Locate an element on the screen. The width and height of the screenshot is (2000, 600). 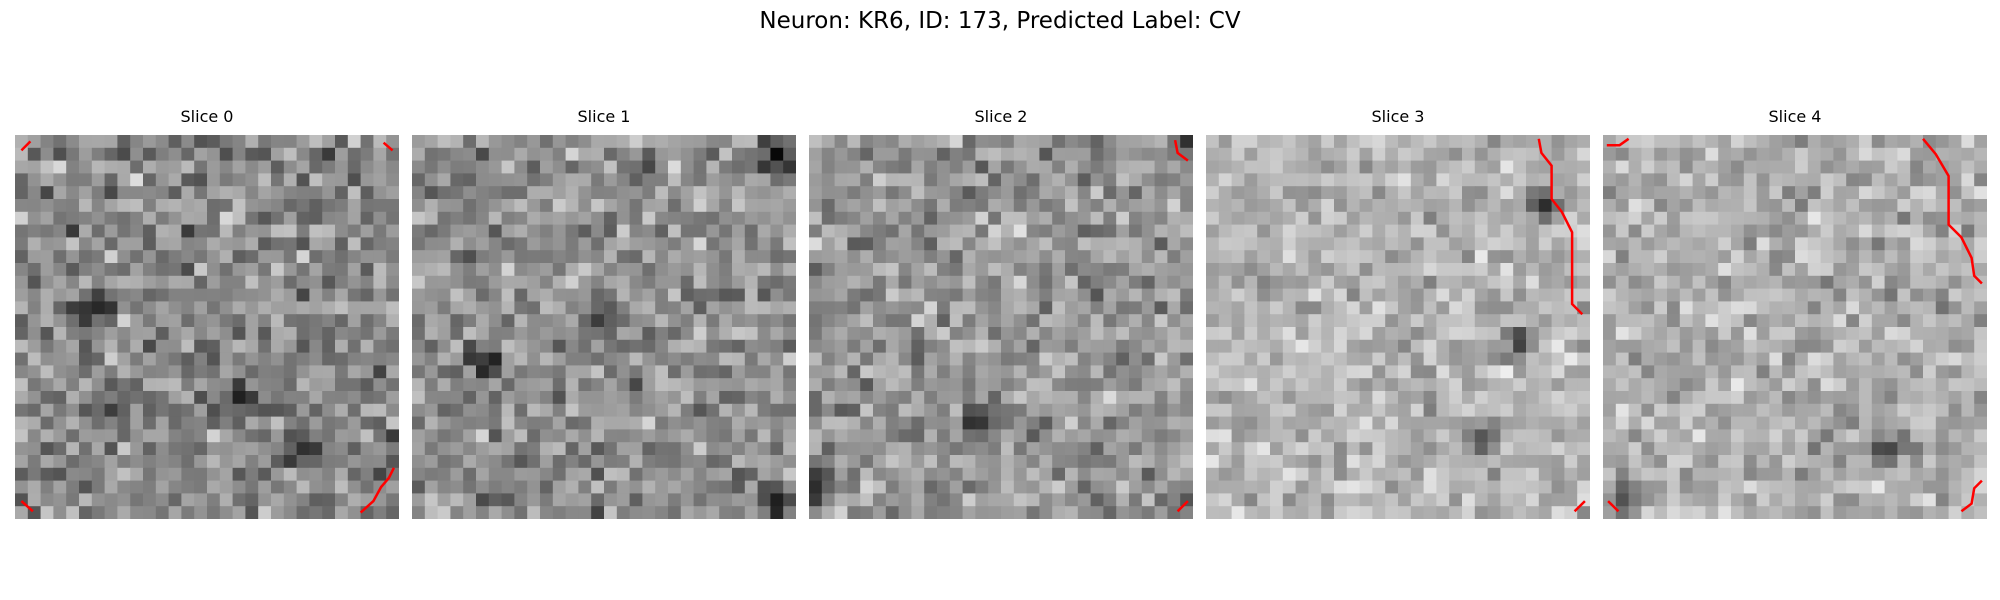
slice-panel-2: Slice 2 is located at coordinates (1001, 313).